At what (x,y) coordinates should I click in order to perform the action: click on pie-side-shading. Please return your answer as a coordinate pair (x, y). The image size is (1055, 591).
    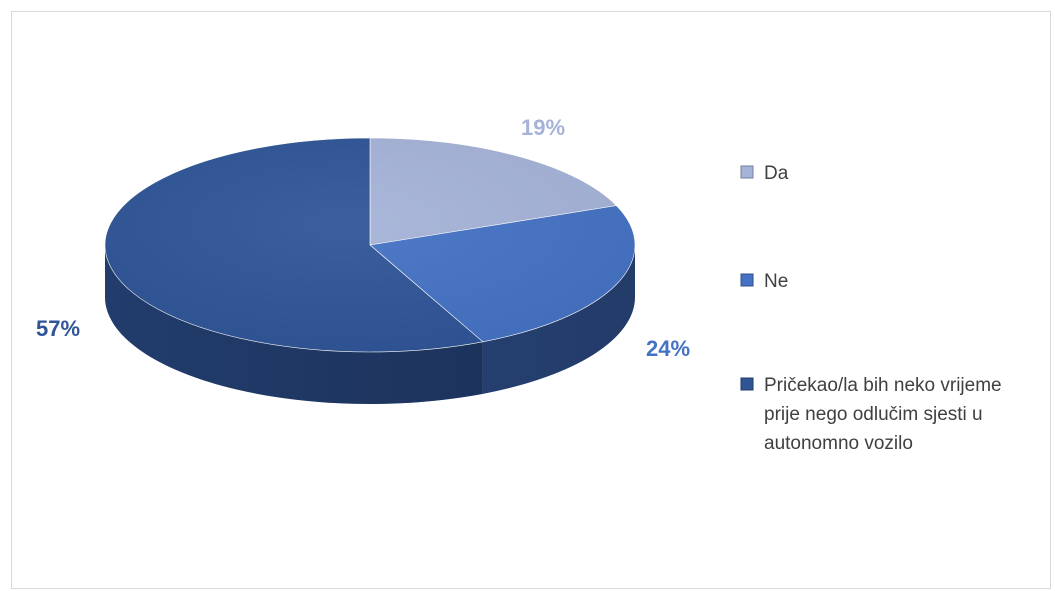
    Looking at the image, I should click on (370, 324).